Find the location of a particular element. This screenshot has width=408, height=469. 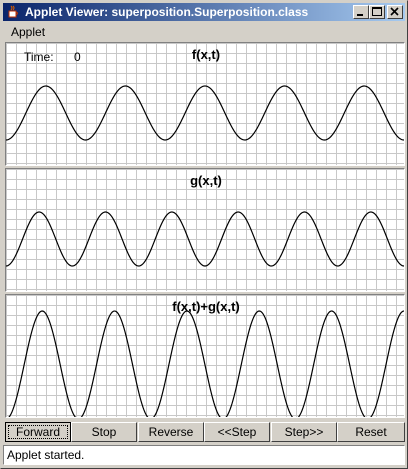

step-back-button: <<Step is located at coordinates (237, 432).